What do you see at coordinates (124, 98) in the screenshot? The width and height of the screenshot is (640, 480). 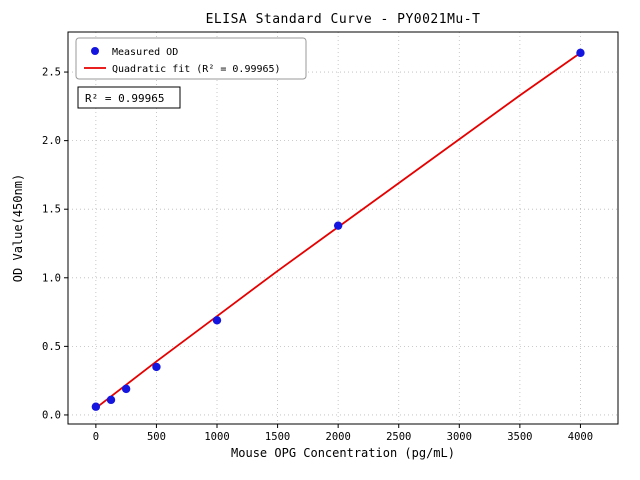 I see `annotation-text: R² = 0.99965` at bounding box center [124, 98].